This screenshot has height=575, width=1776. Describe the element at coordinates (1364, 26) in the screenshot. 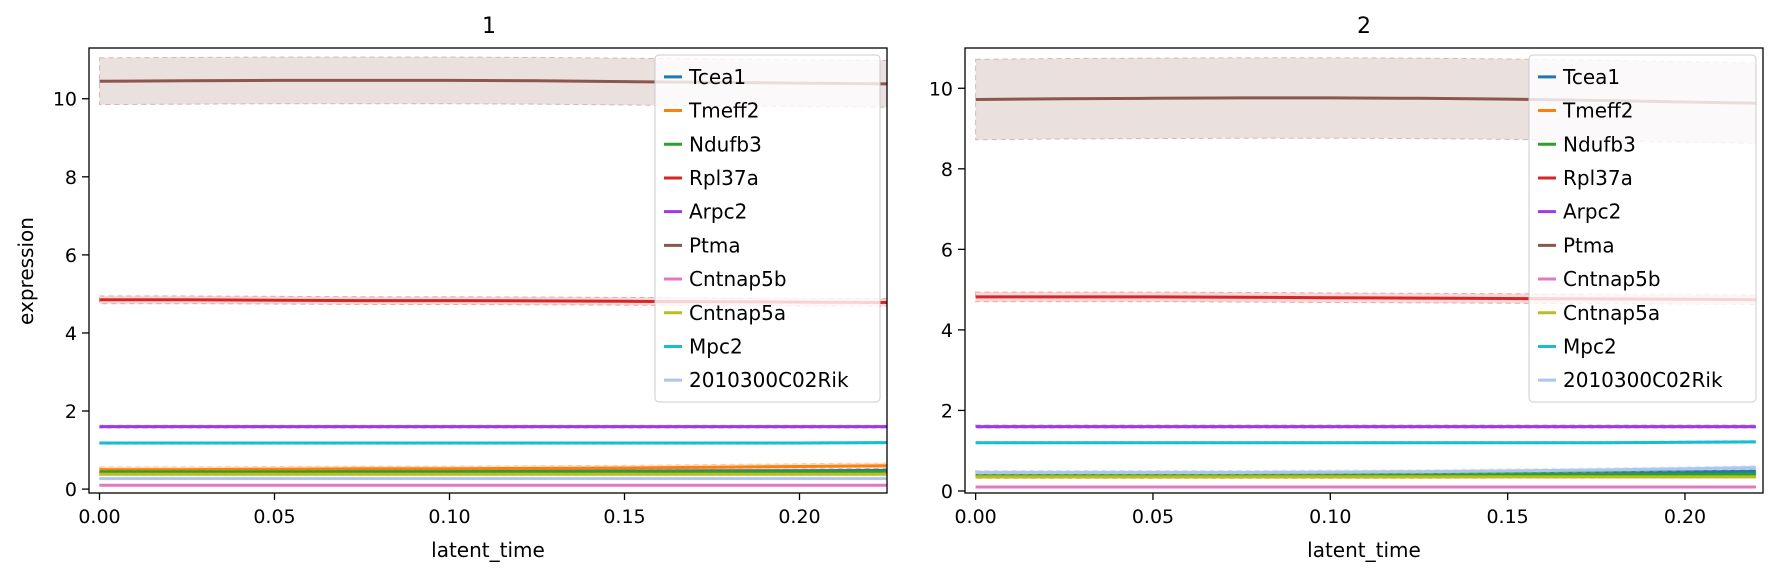

I see `panel-title: 2` at that location.